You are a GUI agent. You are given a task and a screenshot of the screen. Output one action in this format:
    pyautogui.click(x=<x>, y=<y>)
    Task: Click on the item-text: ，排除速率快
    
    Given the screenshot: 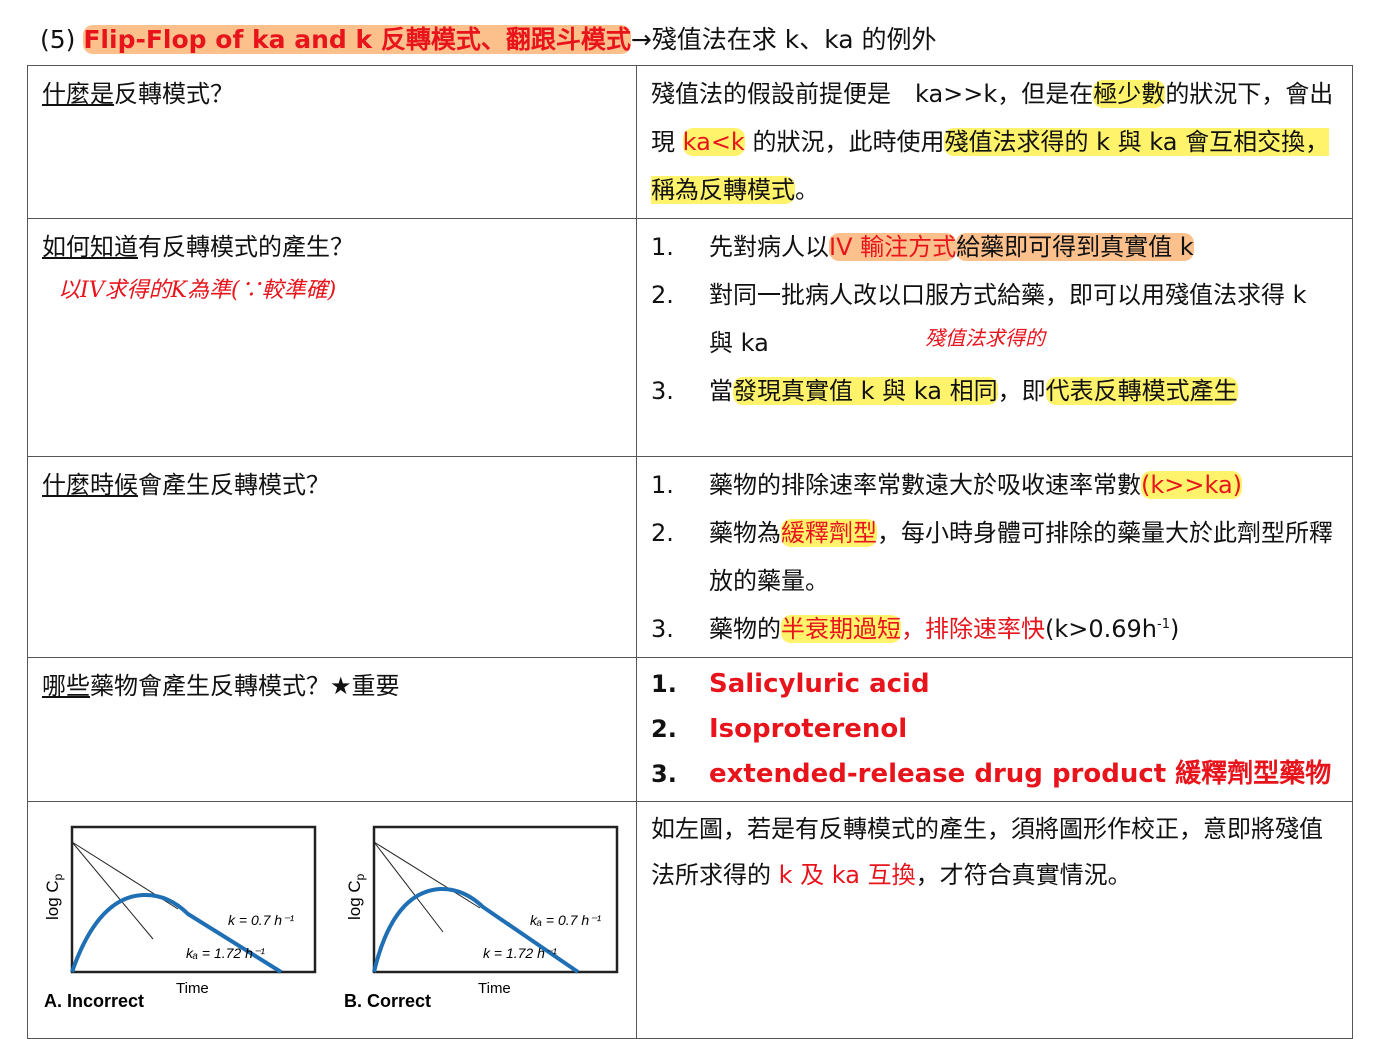 What is the action you would take?
    pyautogui.click(x=973, y=629)
    